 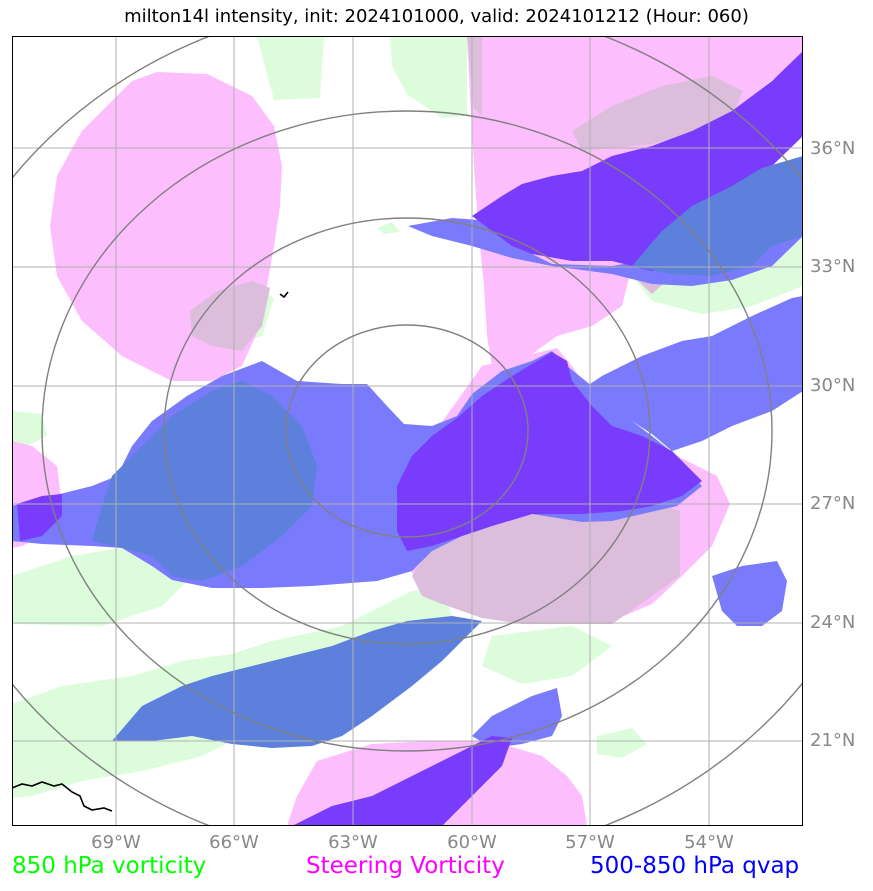 I want to click on lon-label-57w: 57°W, so click(x=590, y=842).